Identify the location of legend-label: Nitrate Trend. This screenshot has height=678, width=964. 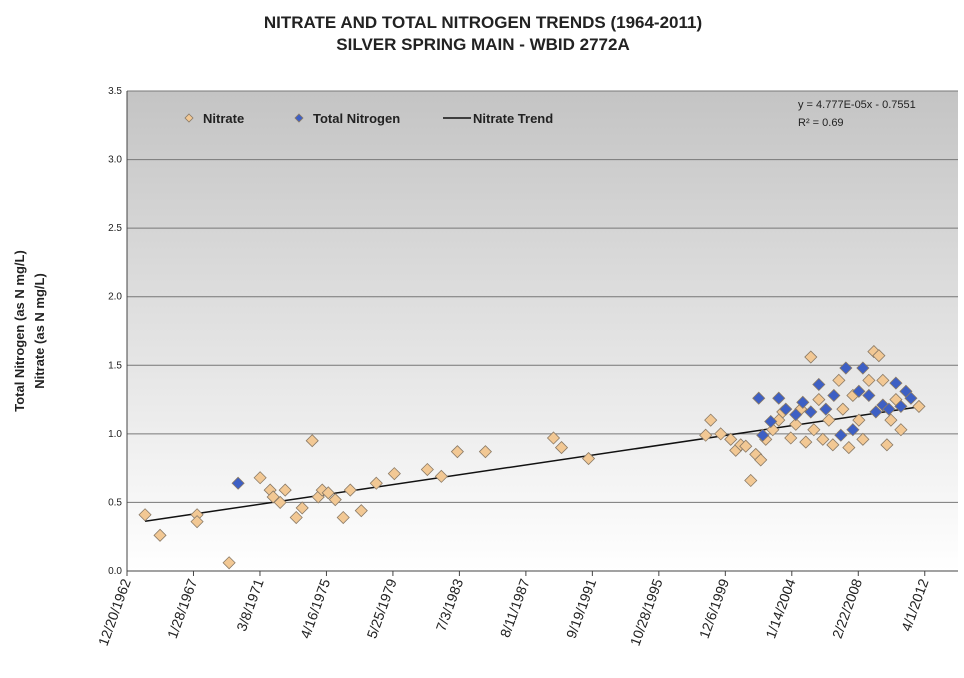
(513, 118).